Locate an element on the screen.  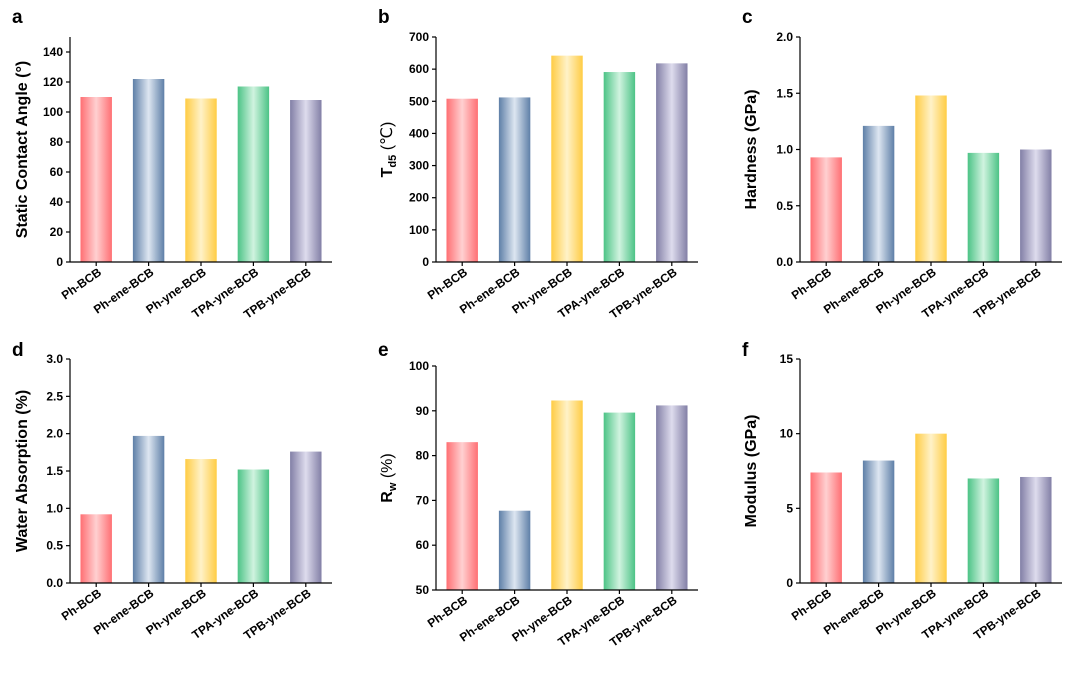
y-tick-label: 50 is located at coordinates (423, 590).